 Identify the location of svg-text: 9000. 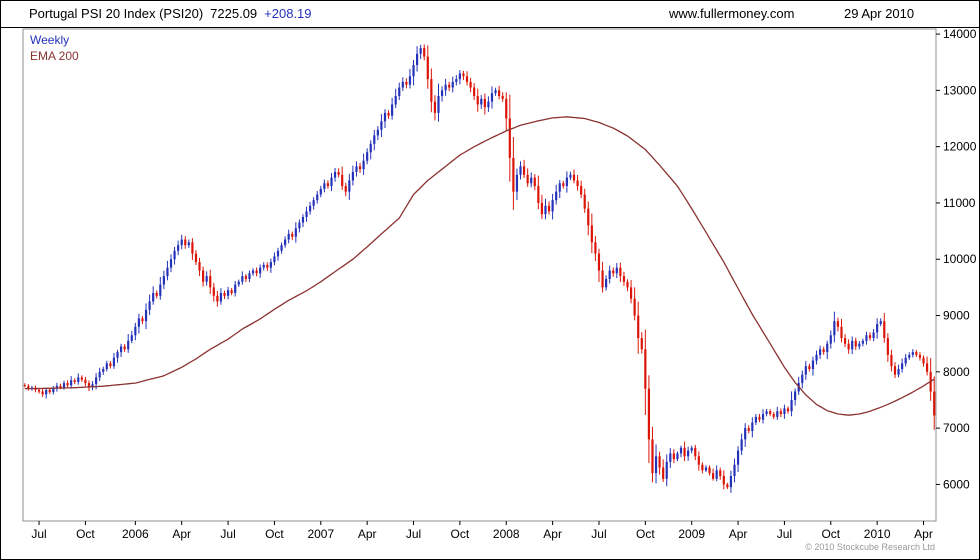
(956, 316).